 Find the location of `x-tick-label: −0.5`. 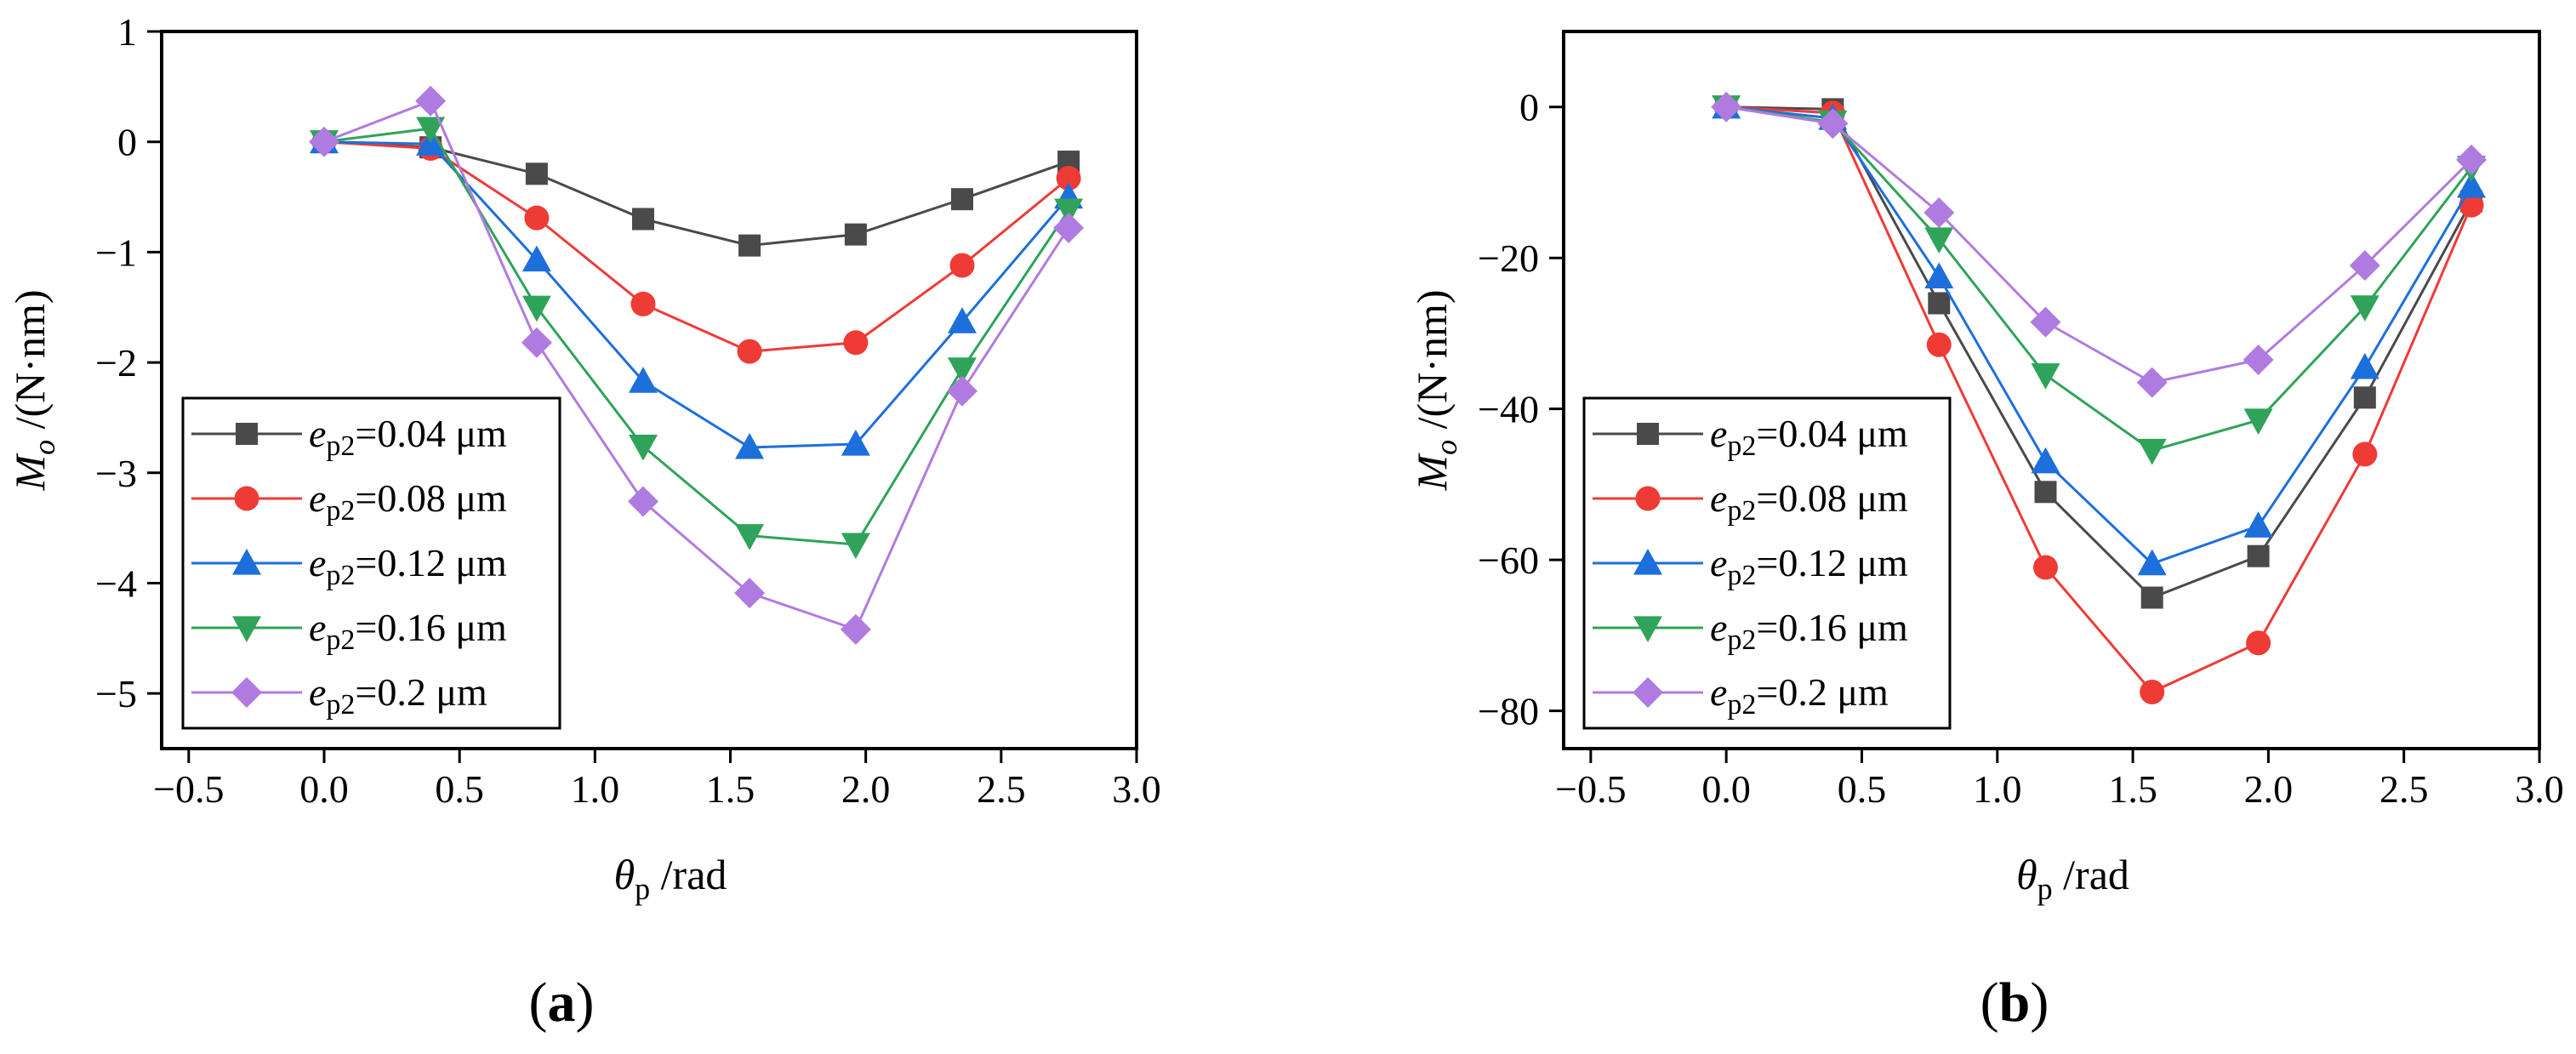

x-tick-label: −0.5 is located at coordinates (1591, 789).